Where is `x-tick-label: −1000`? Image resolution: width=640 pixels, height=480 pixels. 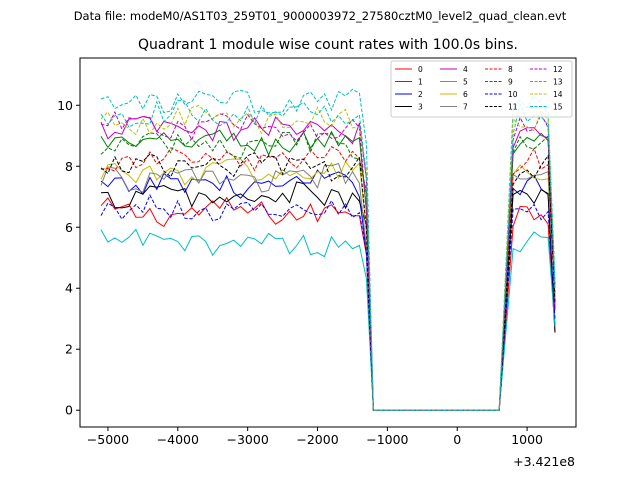
x-tick-label: −1000 is located at coordinates (387, 439).